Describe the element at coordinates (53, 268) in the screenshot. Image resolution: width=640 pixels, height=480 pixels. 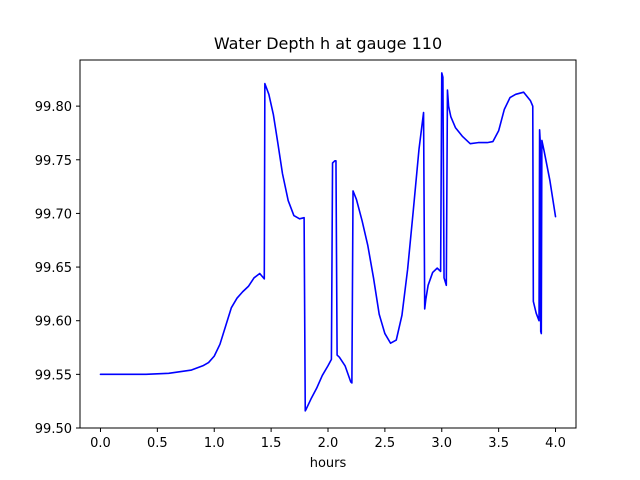
I see `y-tick-label: 99.65` at that location.